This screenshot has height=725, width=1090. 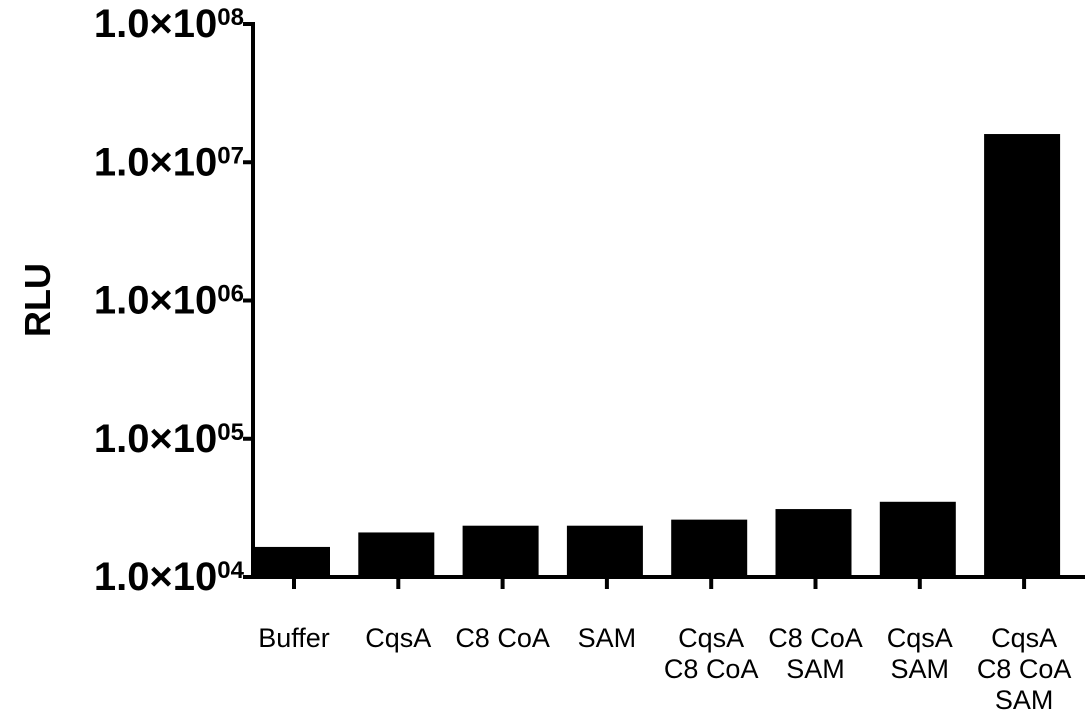 I want to click on x-tick-label: C8 CoA, so click(x=502, y=638).